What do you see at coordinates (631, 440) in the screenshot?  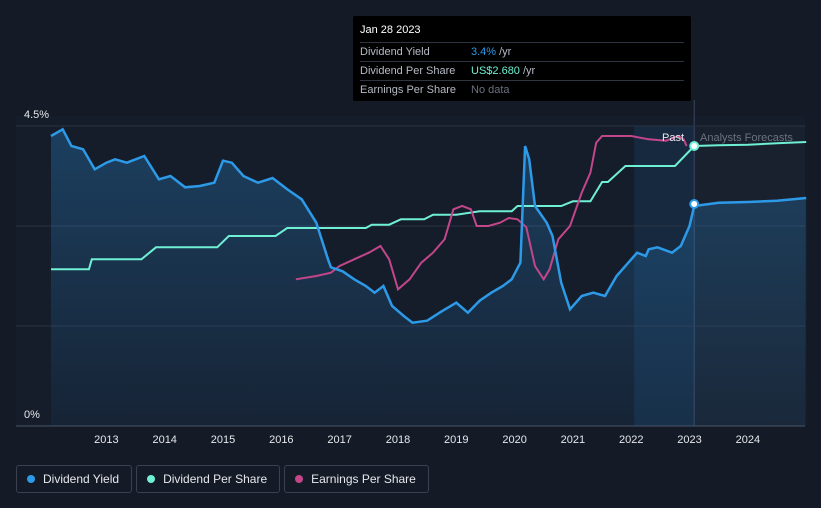 I see `x-tick-label: 2022` at bounding box center [631, 440].